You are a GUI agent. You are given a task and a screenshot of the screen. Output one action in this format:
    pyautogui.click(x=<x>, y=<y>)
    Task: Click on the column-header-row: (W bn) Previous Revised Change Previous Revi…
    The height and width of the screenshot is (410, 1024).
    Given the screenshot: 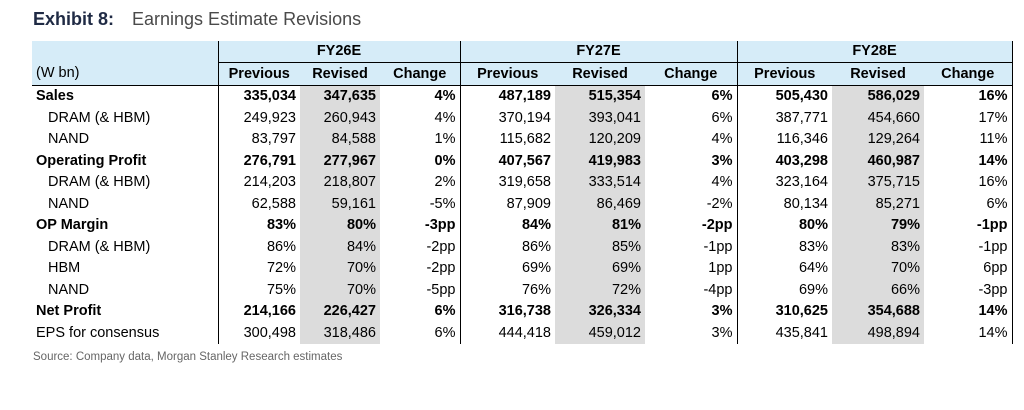 What is the action you would take?
    pyautogui.click(x=522, y=74)
    